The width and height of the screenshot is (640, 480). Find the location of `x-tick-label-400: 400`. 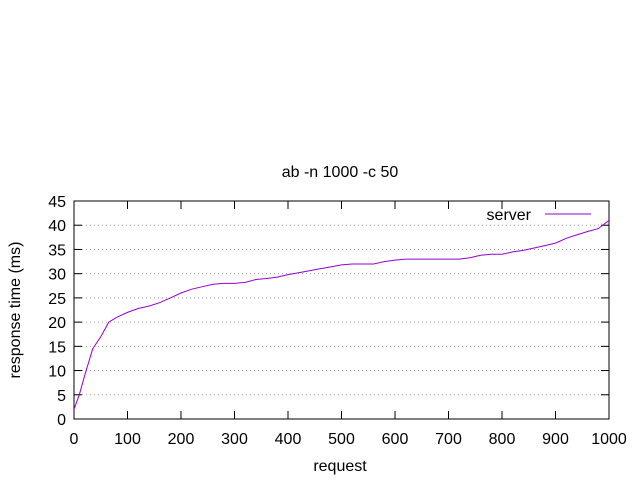

x-tick-label-400: 400 is located at coordinates (288, 439).